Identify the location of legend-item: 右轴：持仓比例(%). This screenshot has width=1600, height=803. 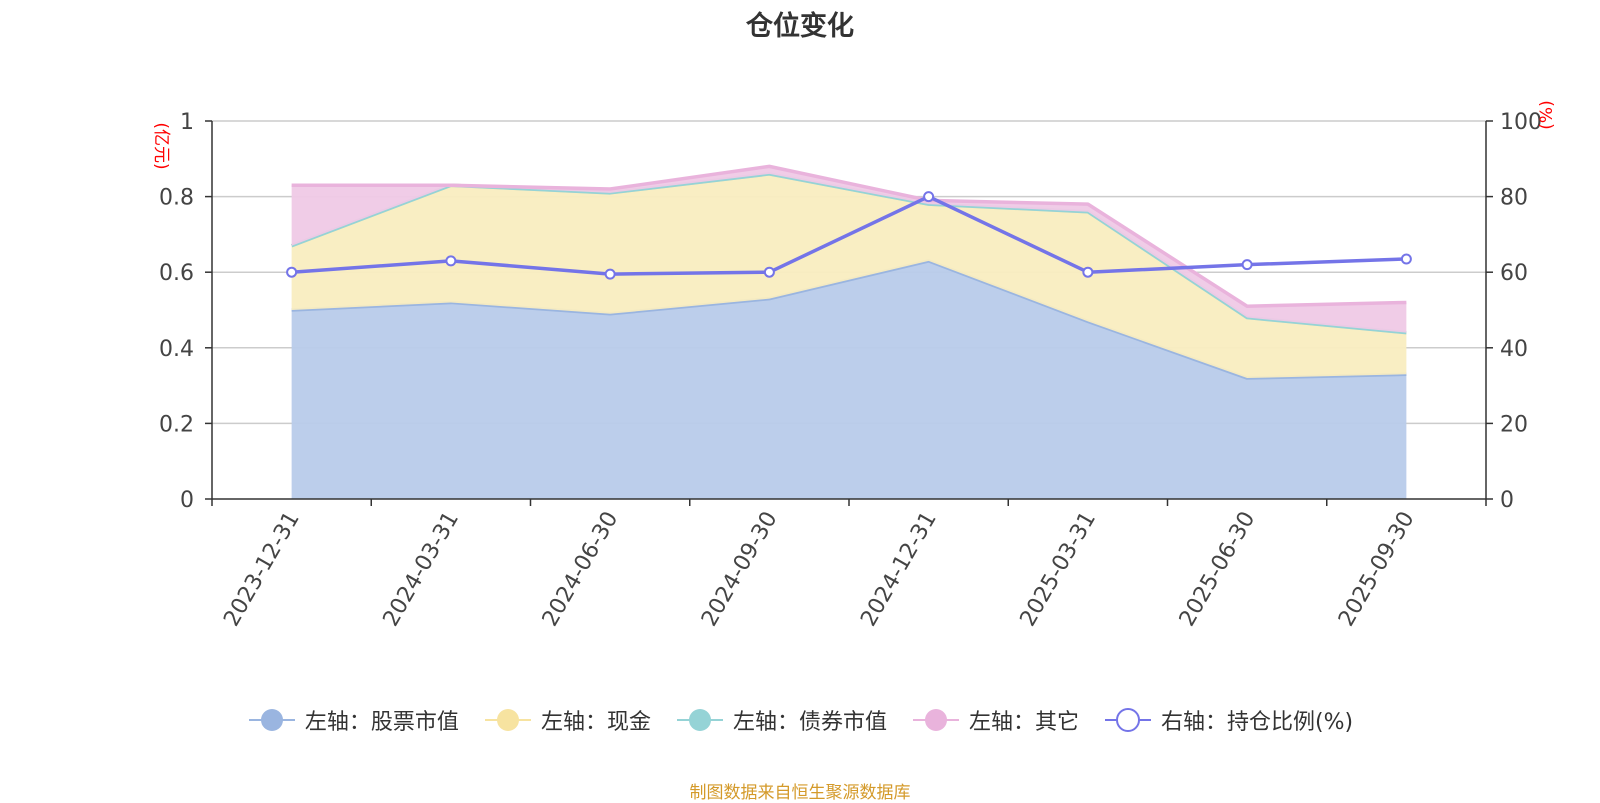
(1228, 720).